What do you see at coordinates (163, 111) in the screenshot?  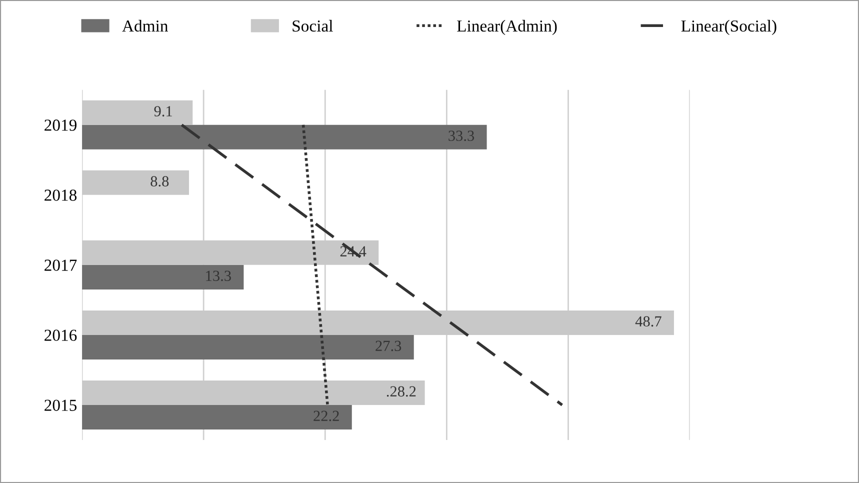 I see `data-label: 9.1` at bounding box center [163, 111].